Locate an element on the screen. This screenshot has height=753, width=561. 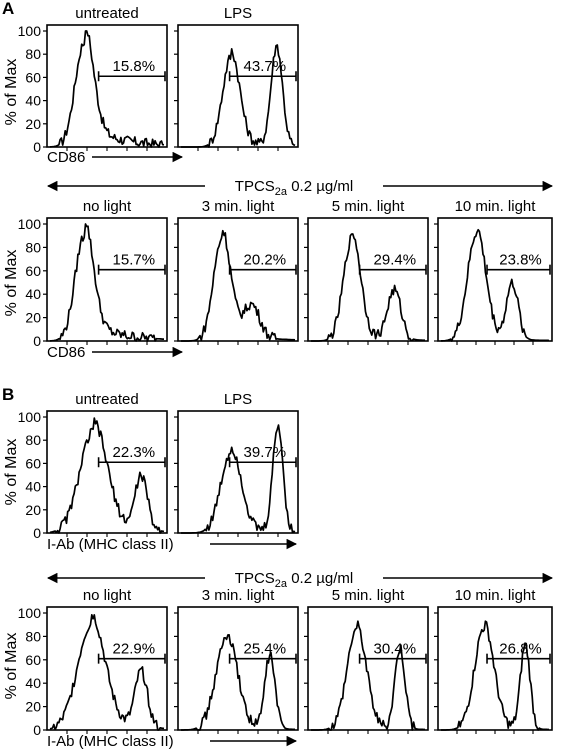
gate-percent-label: 15.7% is located at coordinates (134, 260).